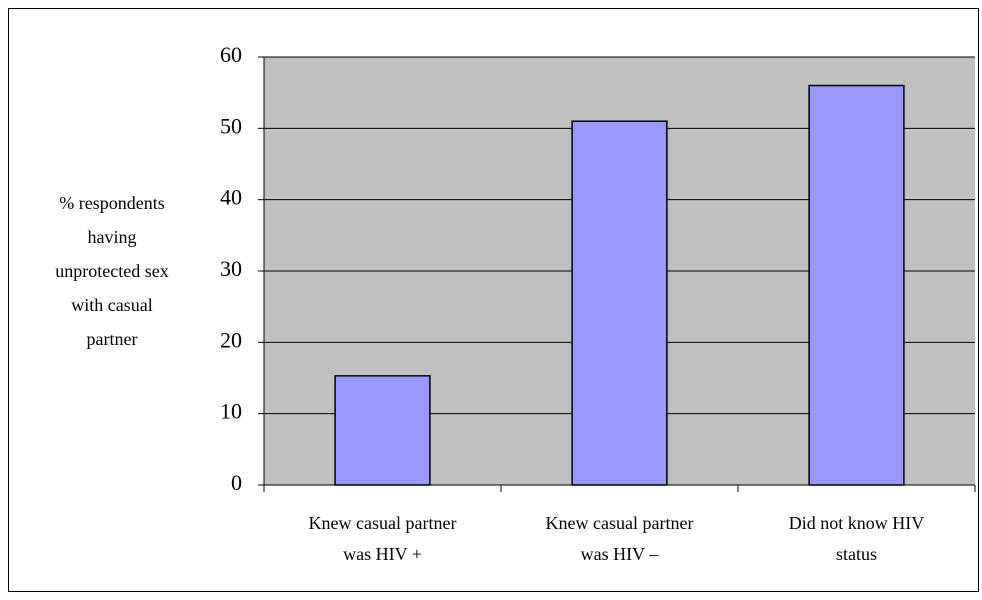  Describe the element at coordinates (231, 339) in the screenshot. I see `y-tick-label: 20` at that location.